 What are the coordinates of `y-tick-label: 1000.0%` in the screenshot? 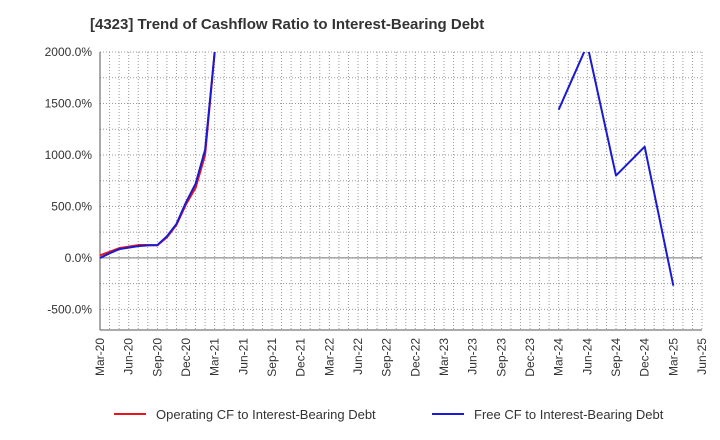 It's located at (69, 155).